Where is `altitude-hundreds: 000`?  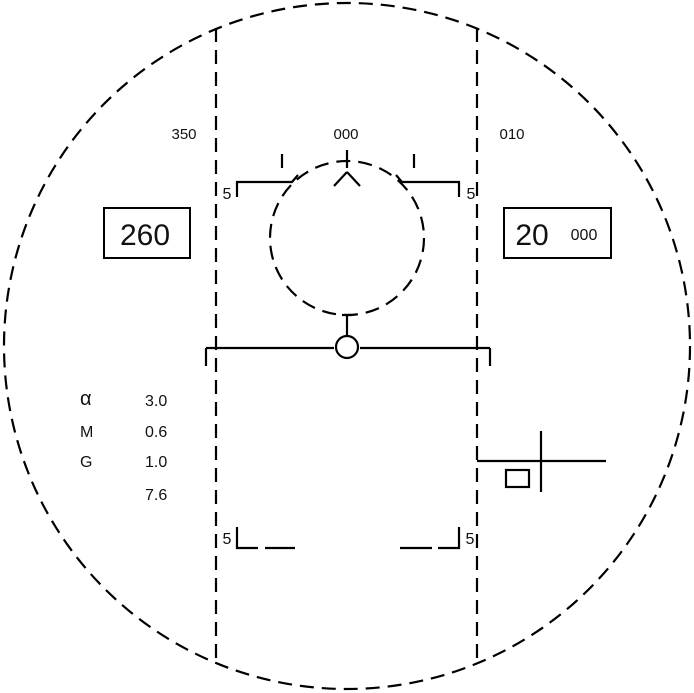 altitude-hundreds: 000 is located at coordinates (584, 235).